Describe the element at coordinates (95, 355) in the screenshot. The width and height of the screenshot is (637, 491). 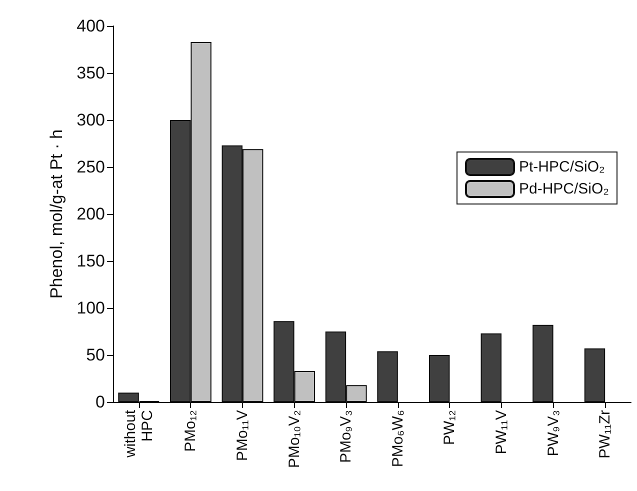
I see `y-tick-label: 50` at that location.